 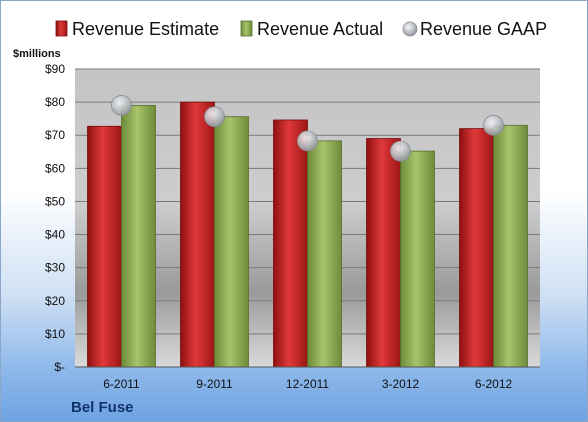 What do you see at coordinates (320, 29) in the screenshot?
I see `legend-label: Revenue Actual` at bounding box center [320, 29].